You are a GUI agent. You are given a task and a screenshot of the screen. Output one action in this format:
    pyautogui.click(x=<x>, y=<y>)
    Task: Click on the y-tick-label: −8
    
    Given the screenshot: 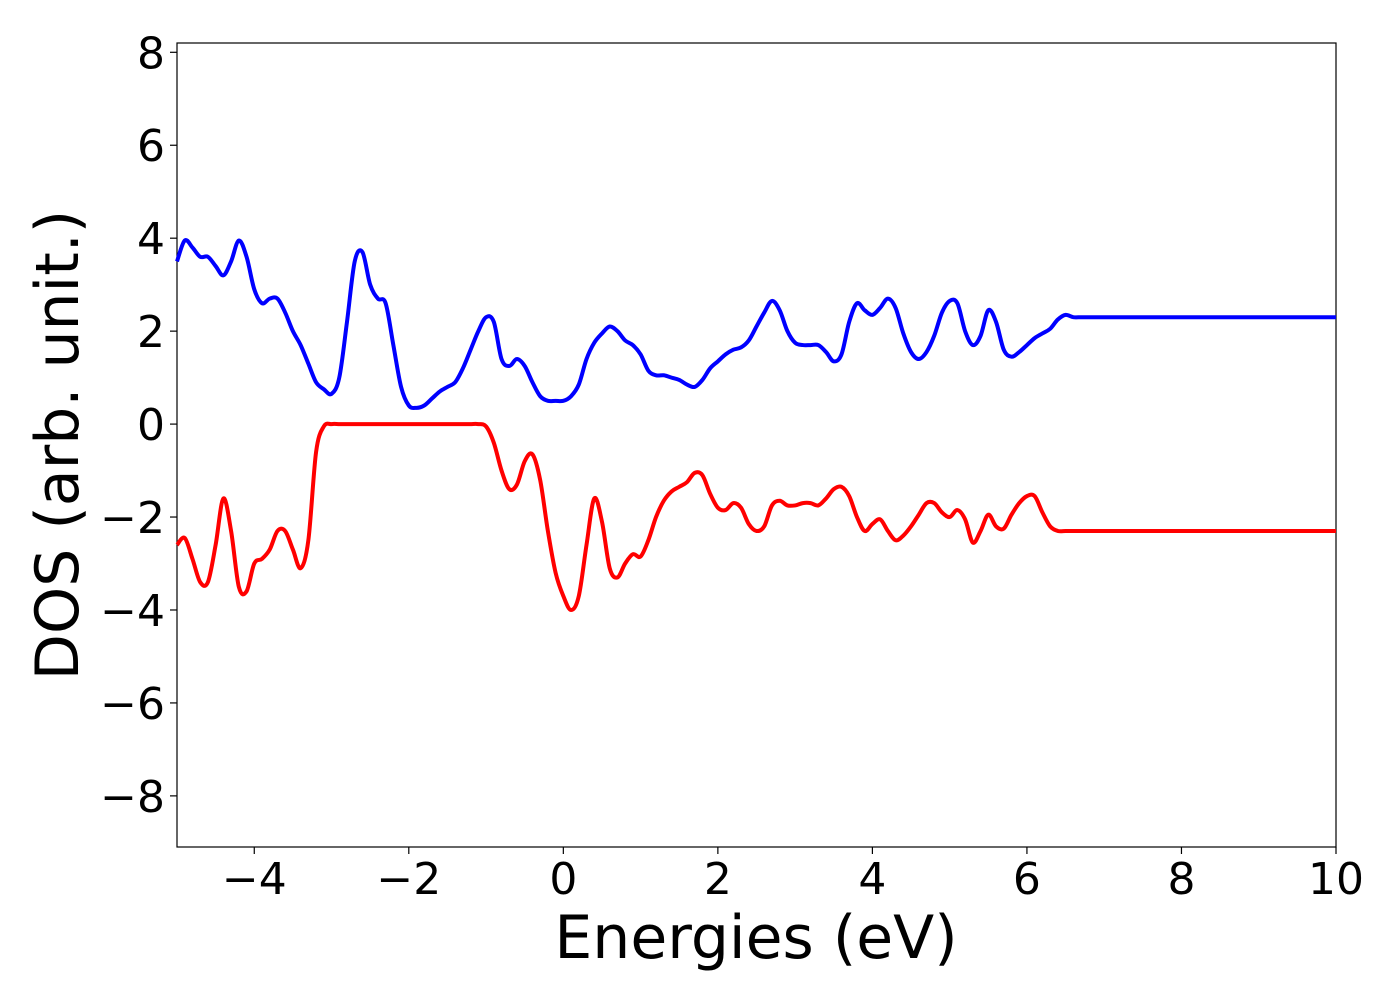 What is the action you would take?
    pyautogui.click(x=132, y=797)
    